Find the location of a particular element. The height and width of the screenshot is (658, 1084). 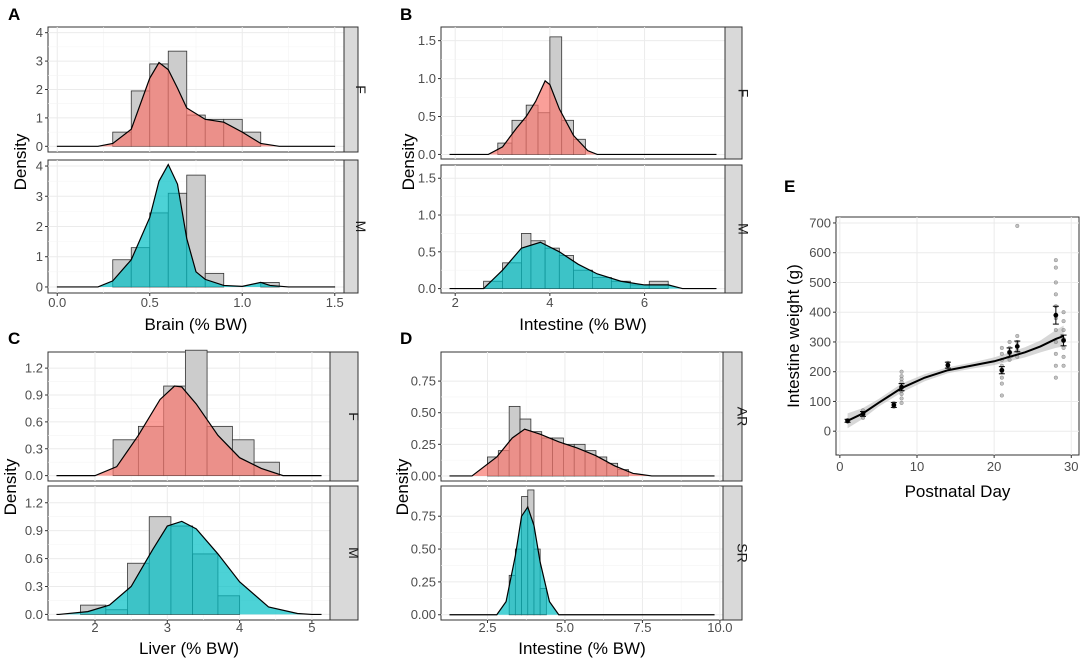

x-tick-label: 0 is located at coordinates (839, 466).